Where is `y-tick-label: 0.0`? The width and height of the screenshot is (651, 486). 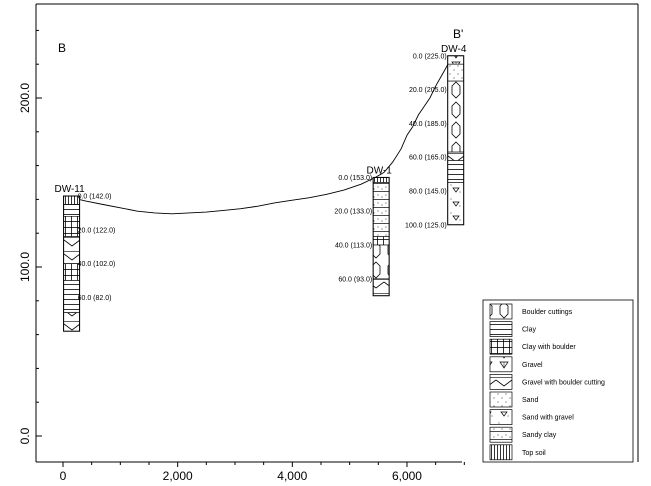
y-tick-label: 0.0 is located at coordinates (25, 435).